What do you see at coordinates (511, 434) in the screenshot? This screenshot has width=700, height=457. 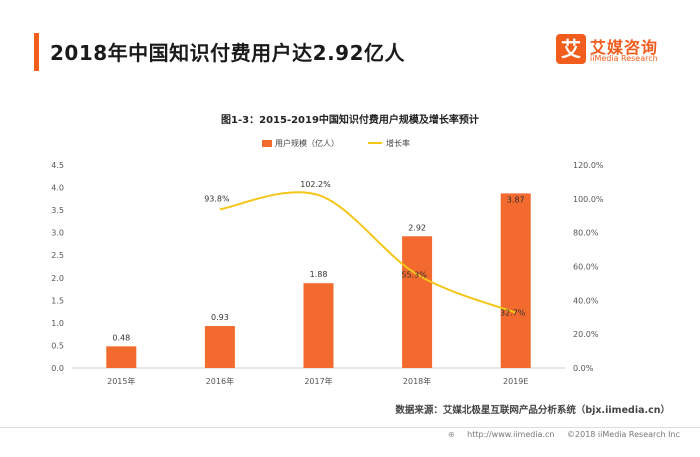 I see `footer-url: http://www.iimedia.cn` at bounding box center [511, 434].